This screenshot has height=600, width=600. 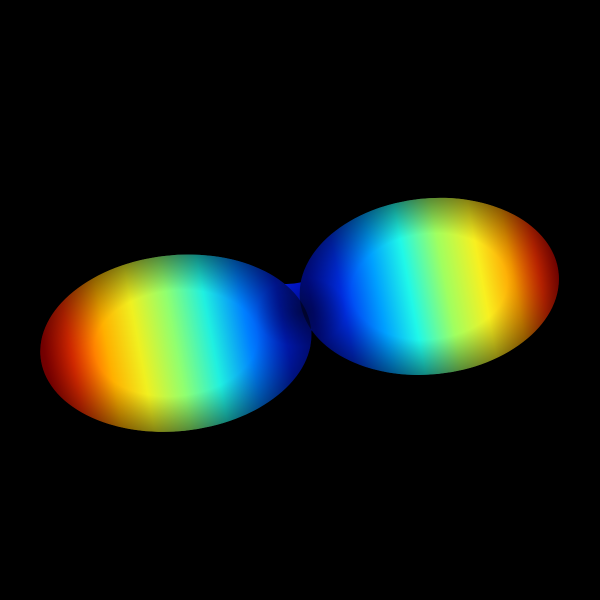 I want to click on right-shade, so click(x=429, y=286).